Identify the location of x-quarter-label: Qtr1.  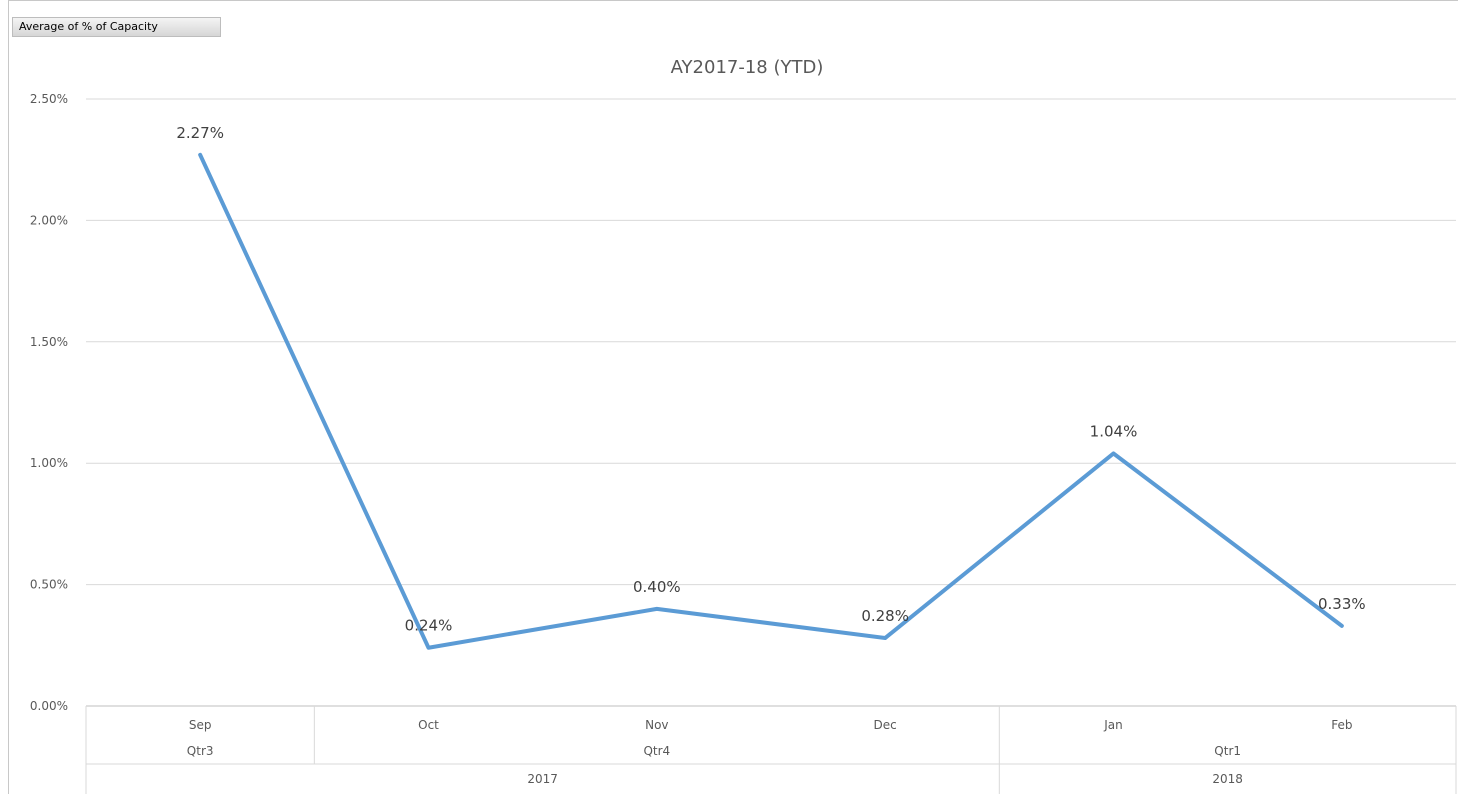
(1227, 751).